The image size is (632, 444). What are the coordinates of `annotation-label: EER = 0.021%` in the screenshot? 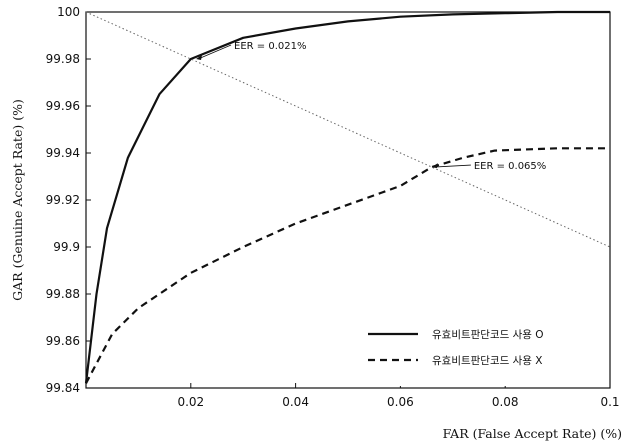 It's located at (270, 46).